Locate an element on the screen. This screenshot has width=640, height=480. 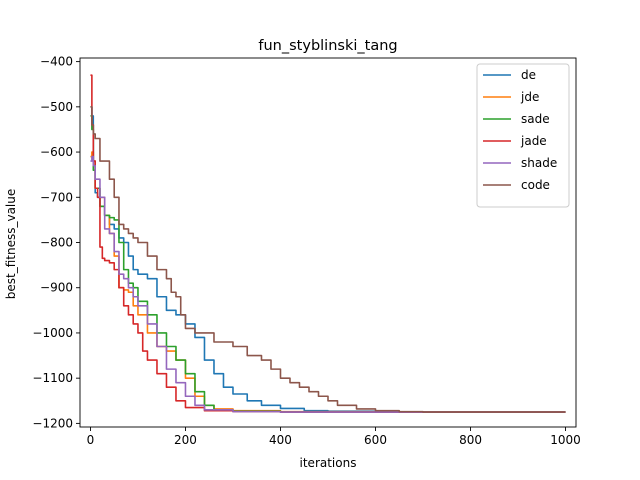
y-tick-label: −1000 is located at coordinates (52, 333).